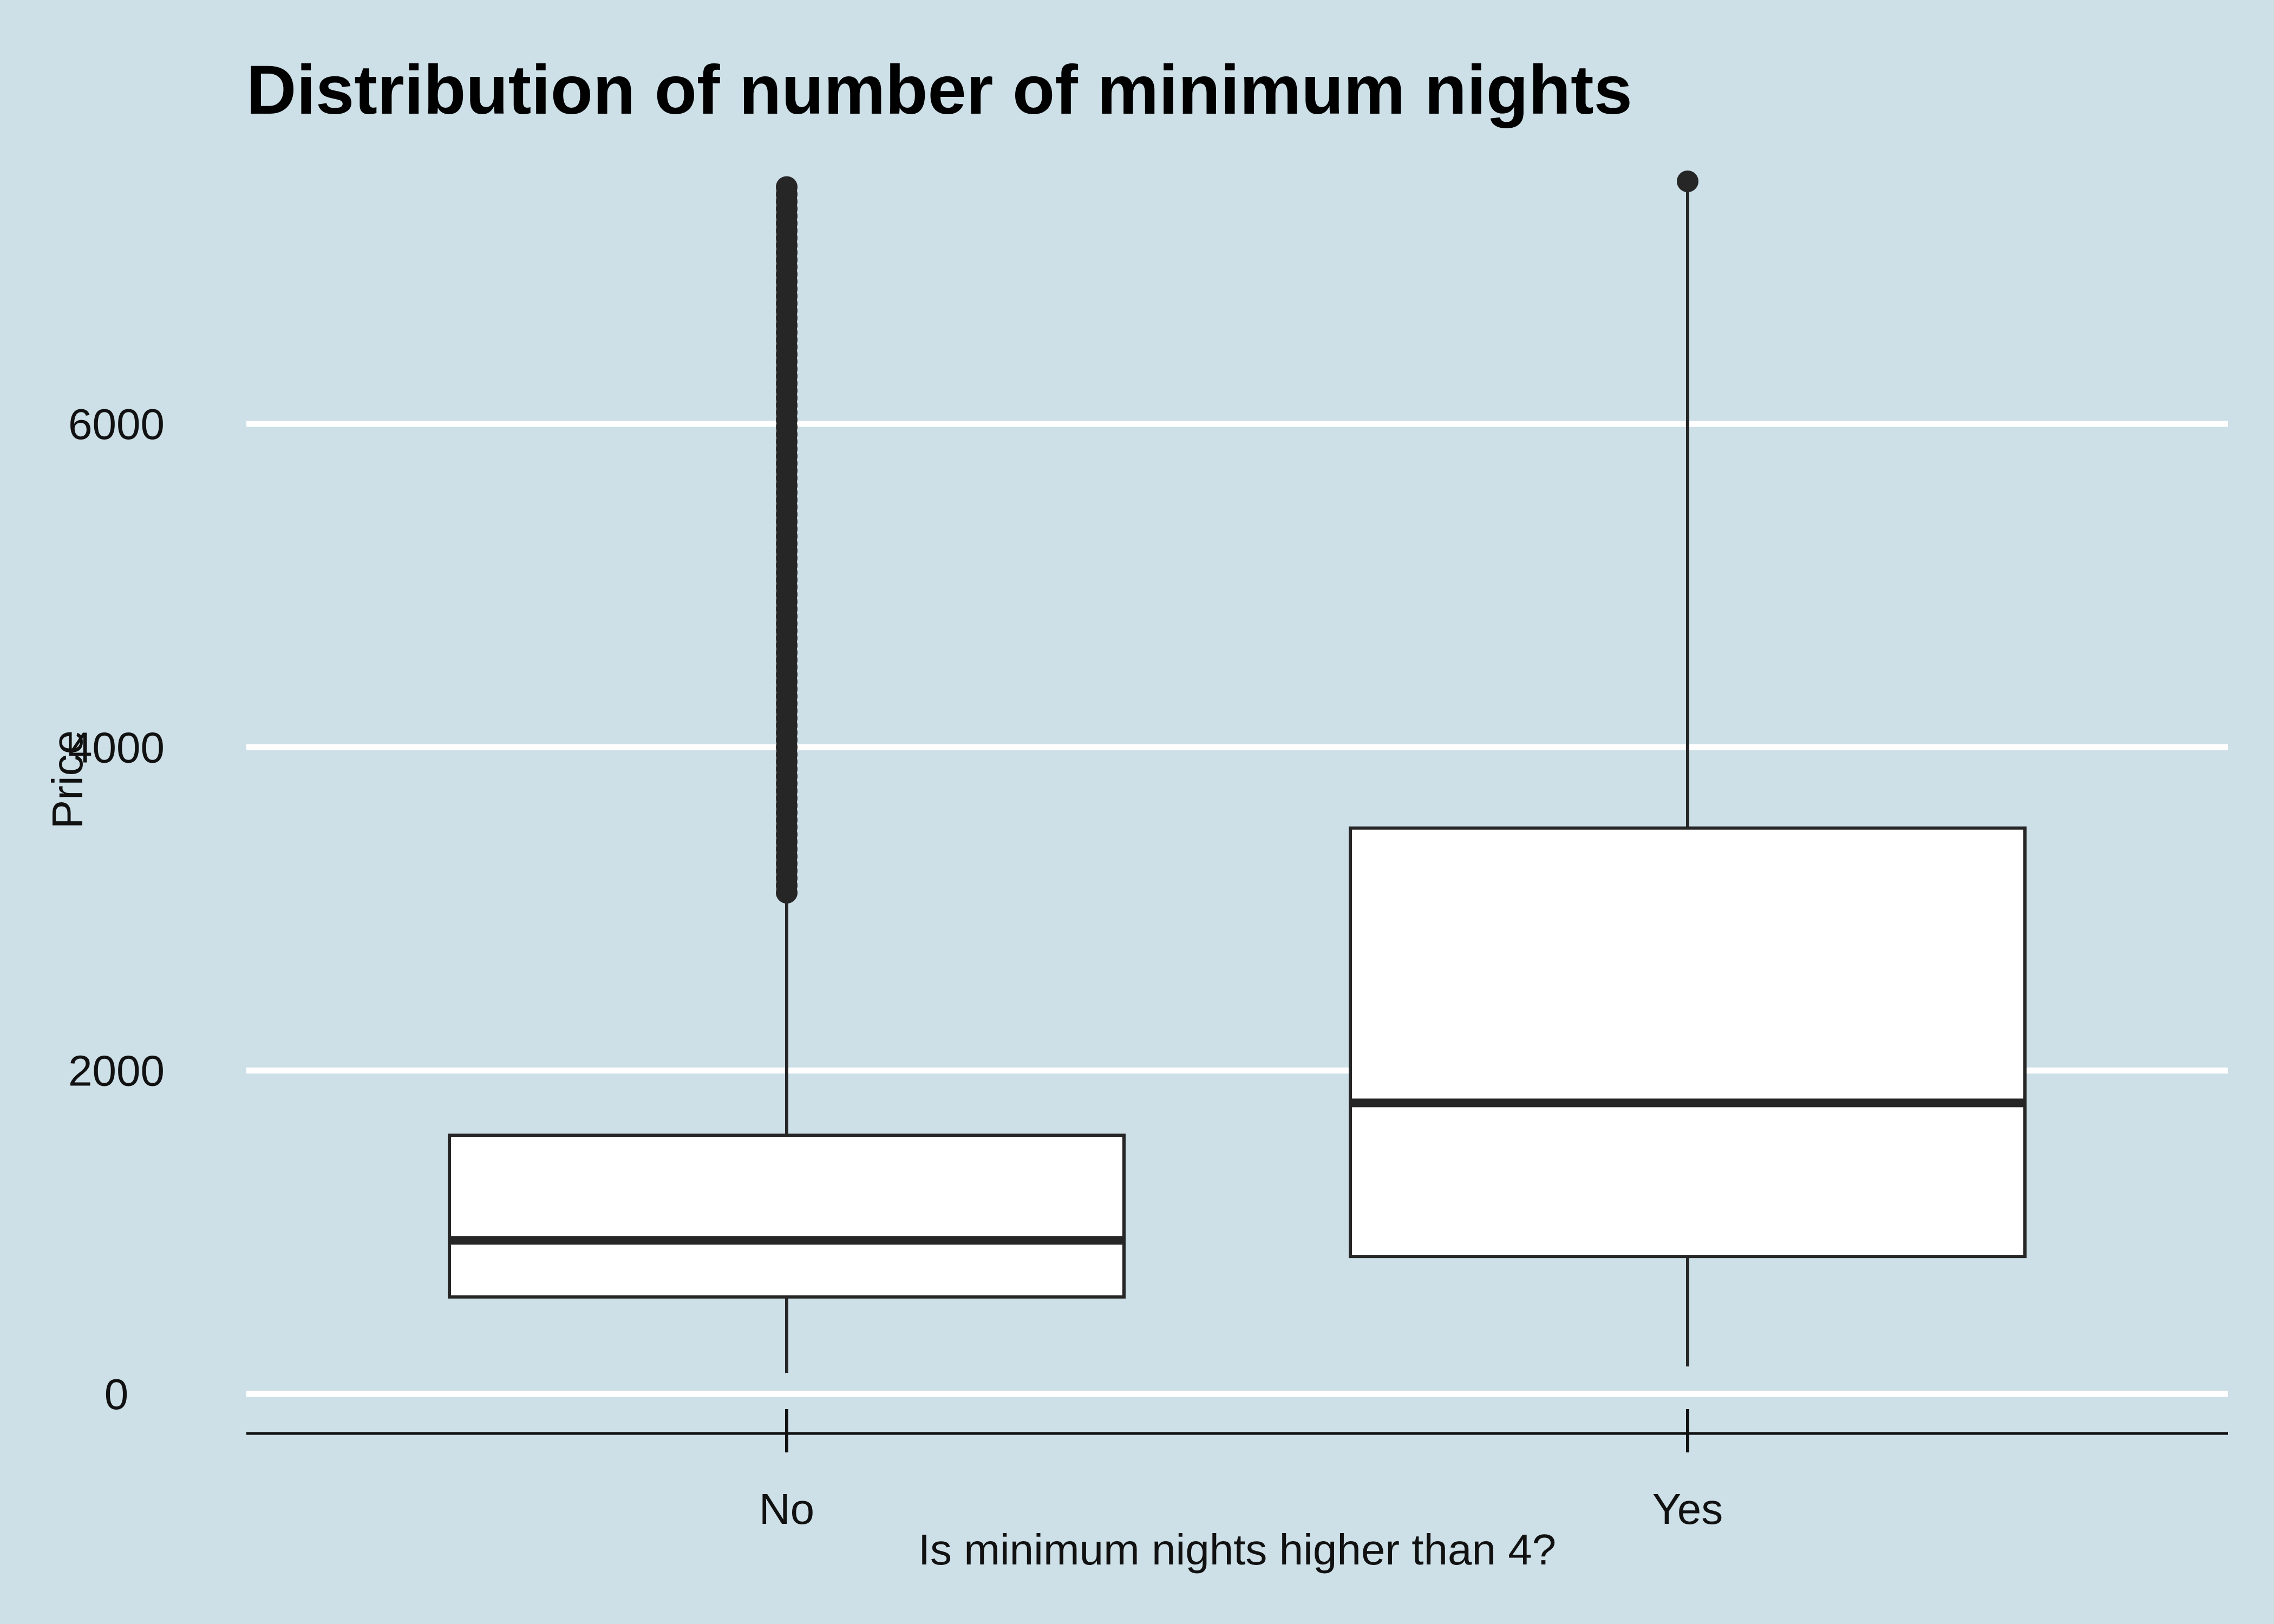  What do you see at coordinates (1237, 1549) in the screenshot?
I see `x-axis-title: Is minimum nights higher than 4?` at bounding box center [1237, 1549].